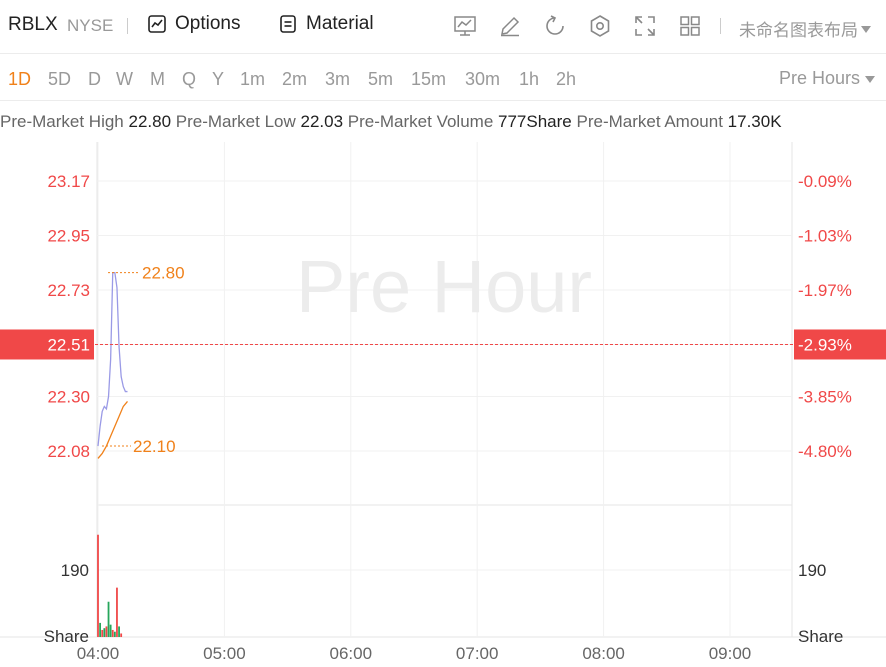 This screenshot has width=886, height=667. What do you see at coordinates (235, 121) in the screenshot?
I see `low-label: Pre-Market Low` at bounding box center [235, 121].